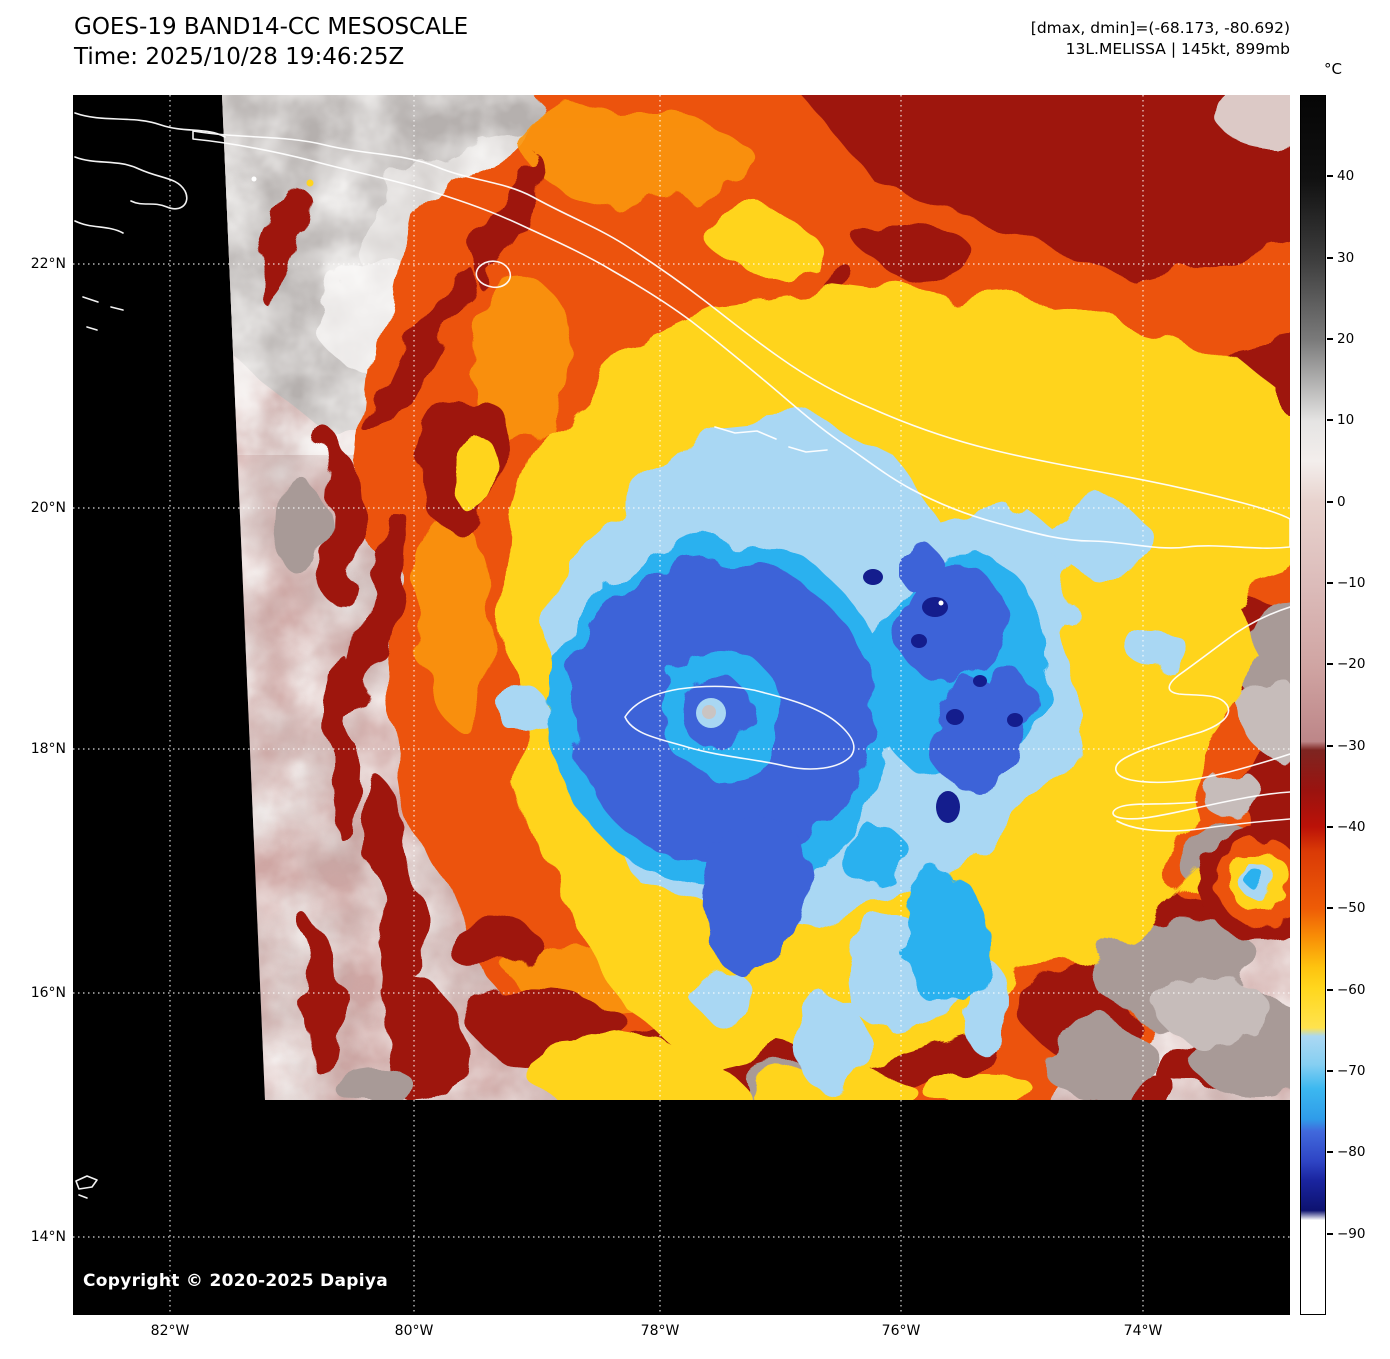 The width and height of the screenshot is (1390, 1359). I want to click on colorbar-tick-label: 20, so click(1346, 339).